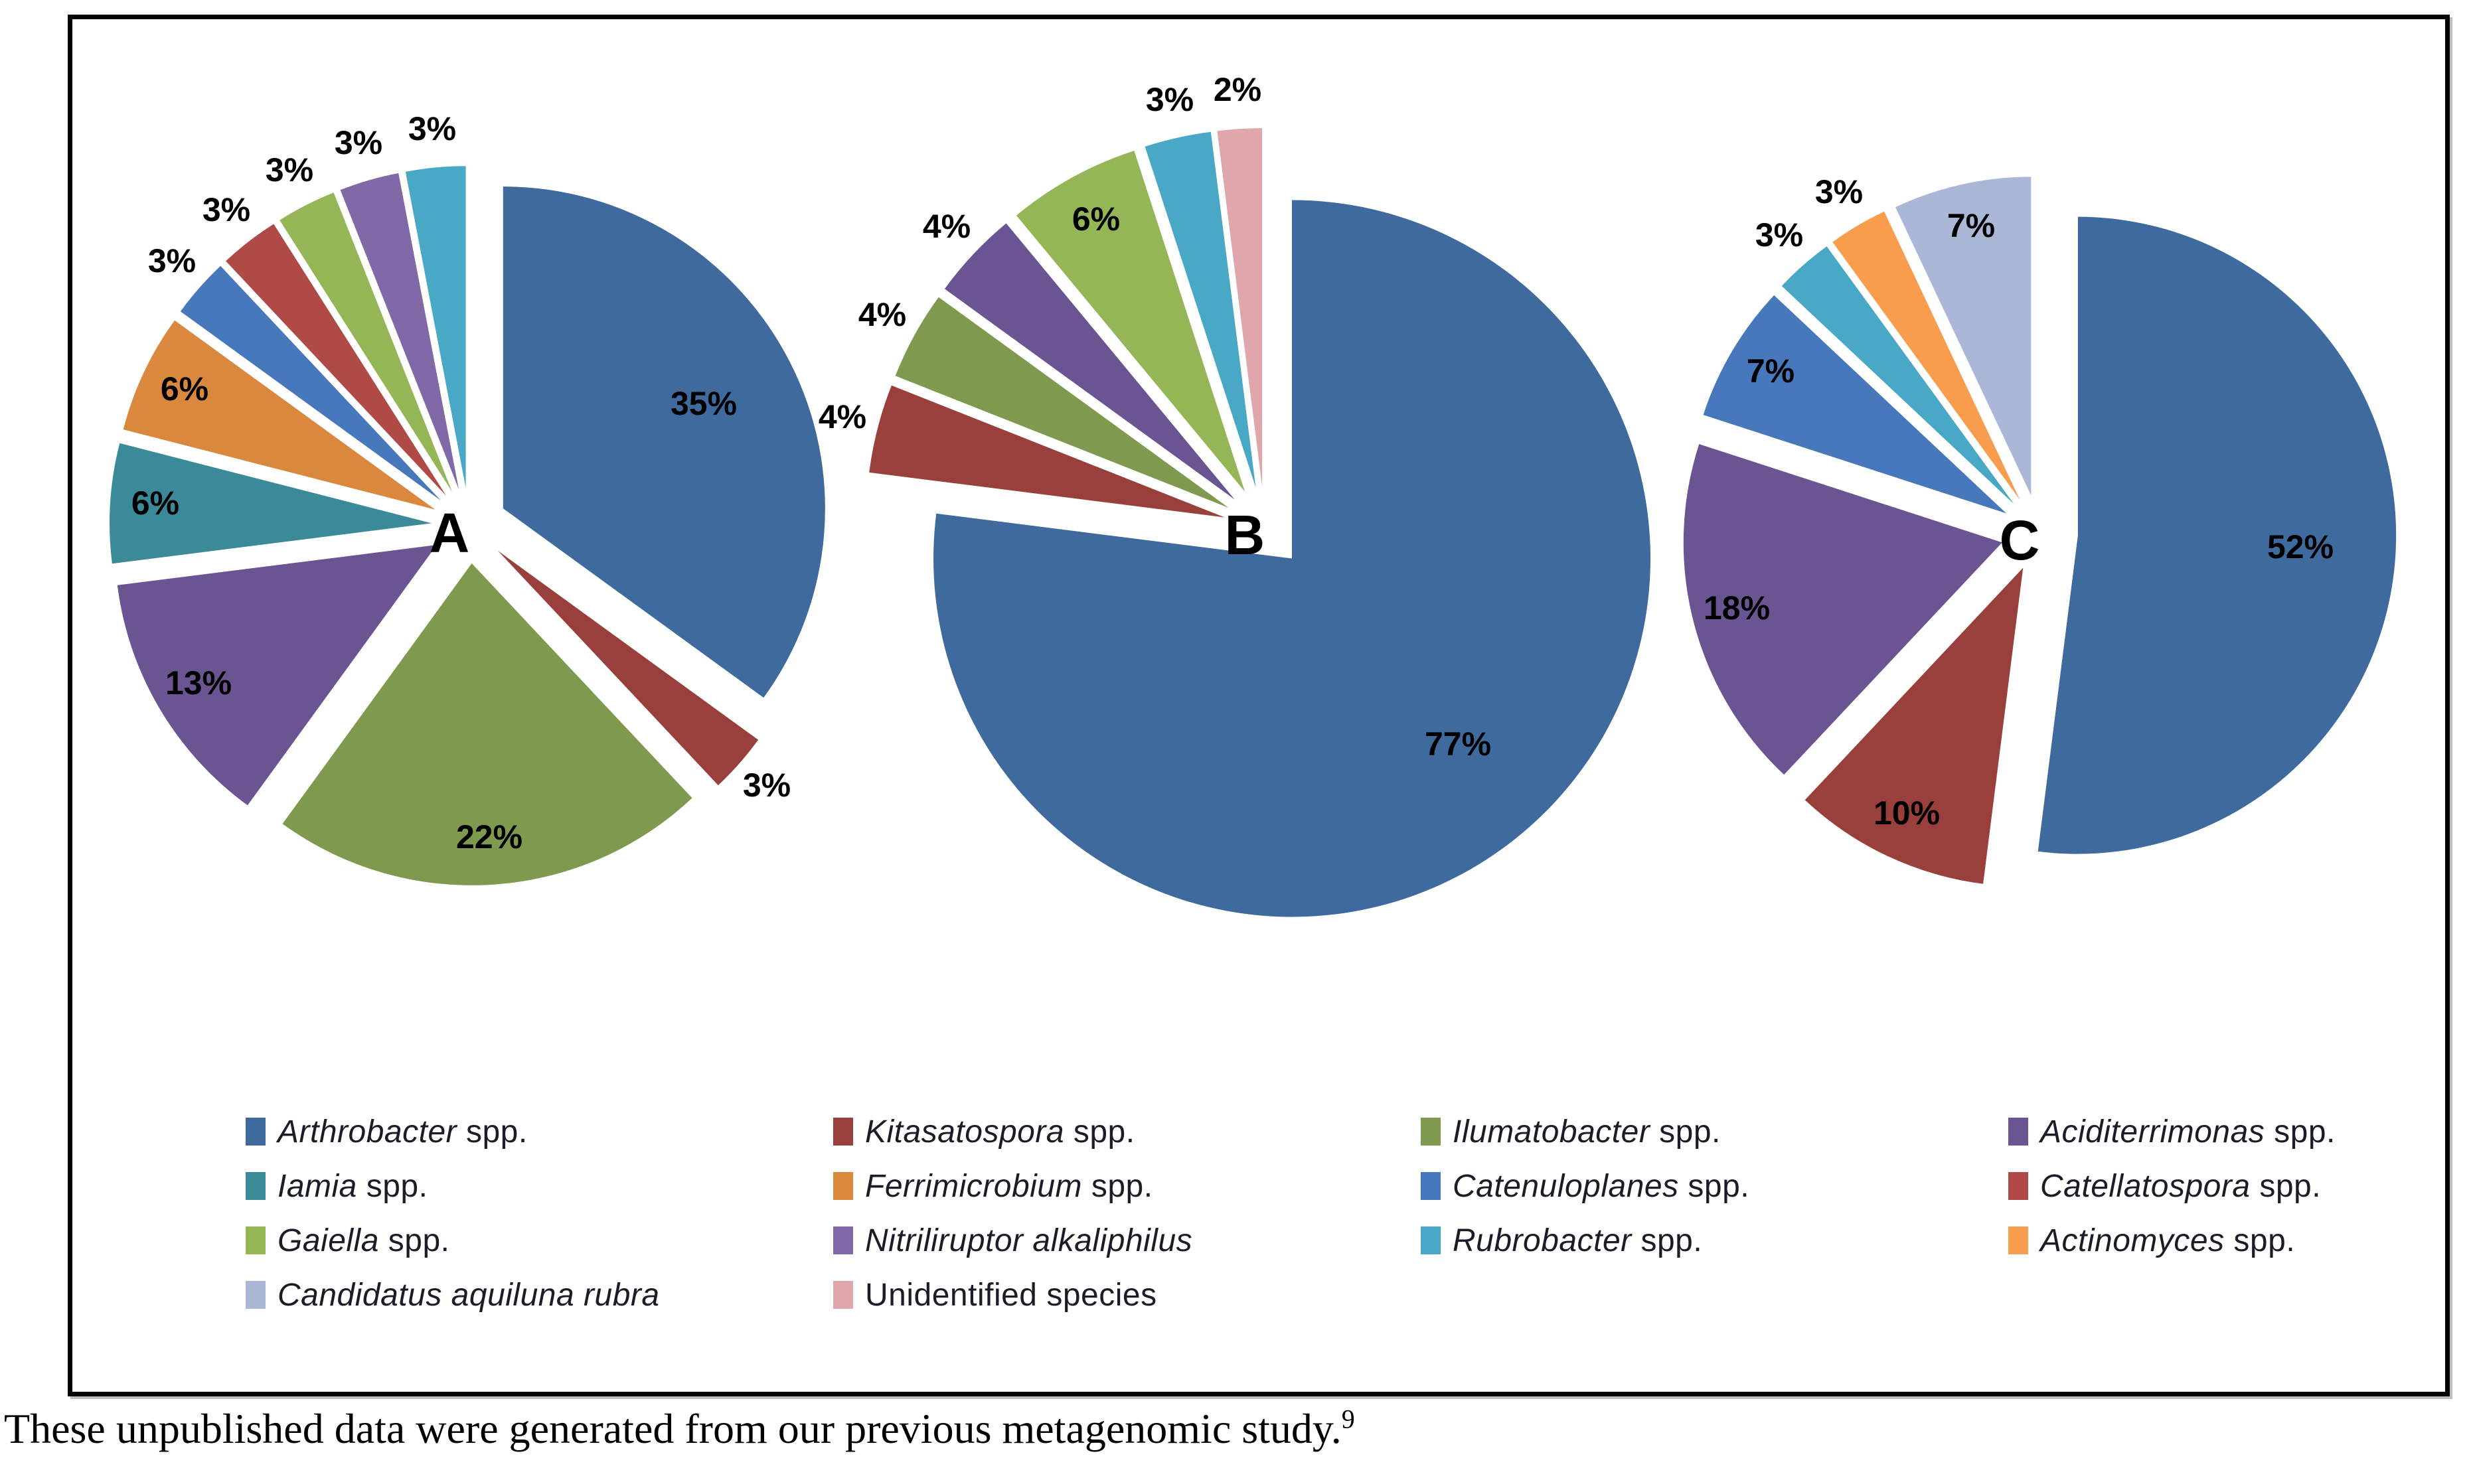 This screenshot has height=1484, width=2473. What do you see at coordinates (1431, 1240) in the screenshot?
I see `legend-swatch-rubrobacter` at bounding box center [1431, 1240].